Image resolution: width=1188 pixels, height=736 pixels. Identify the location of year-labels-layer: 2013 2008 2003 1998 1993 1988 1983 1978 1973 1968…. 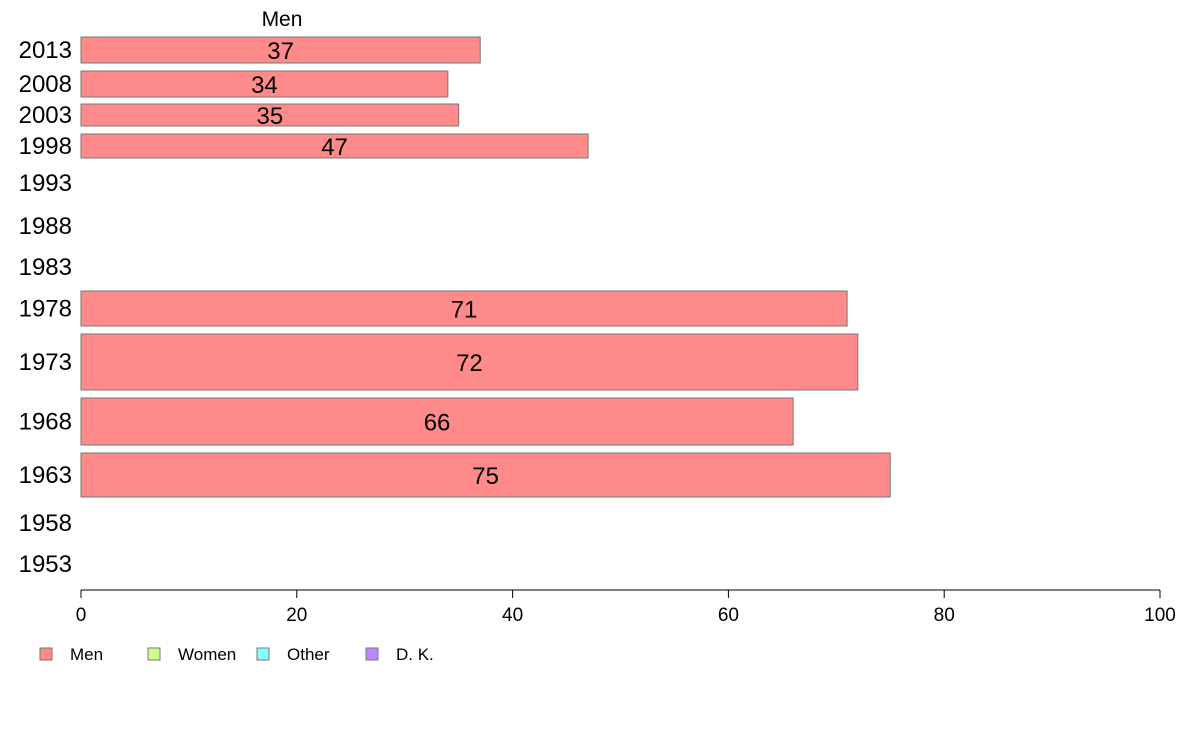
(45, 307).